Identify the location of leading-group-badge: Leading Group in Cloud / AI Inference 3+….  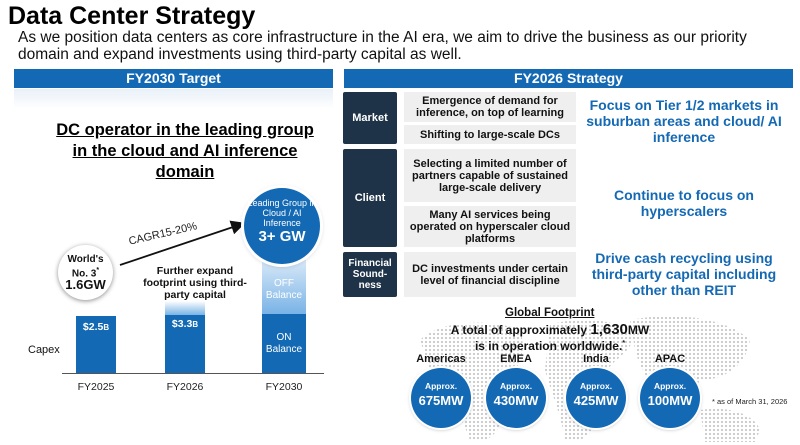
(282, 226).